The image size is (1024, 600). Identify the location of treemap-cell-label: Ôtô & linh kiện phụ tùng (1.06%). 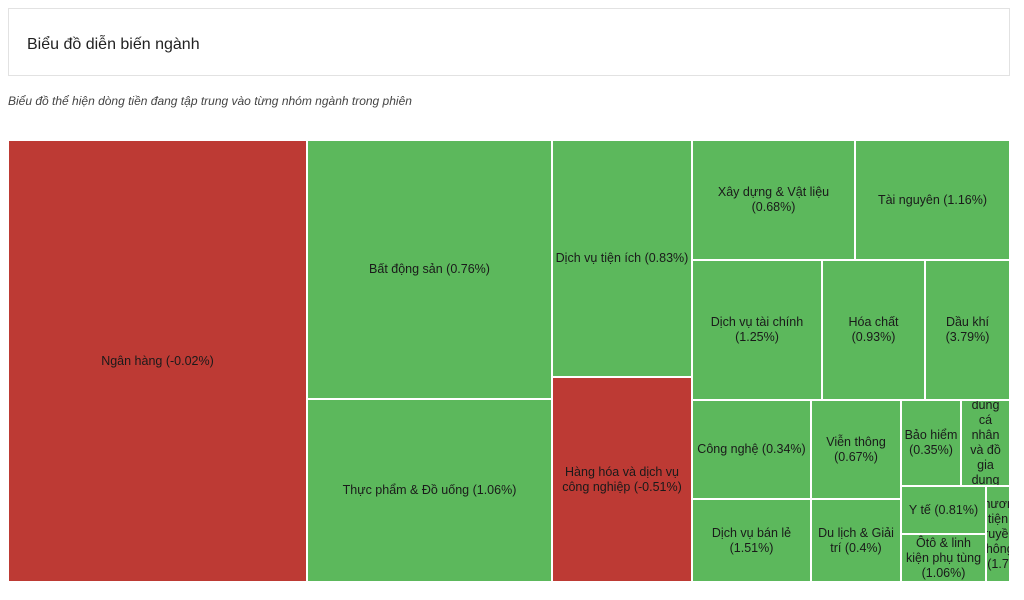
(943, 557).